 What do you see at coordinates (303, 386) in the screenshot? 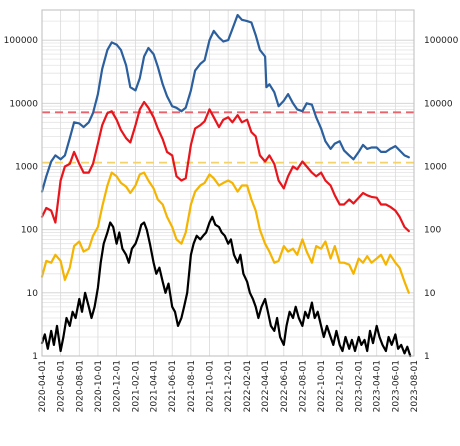
I see `x-tick-label: 2022-08-01` at bounding box center [303, 386].